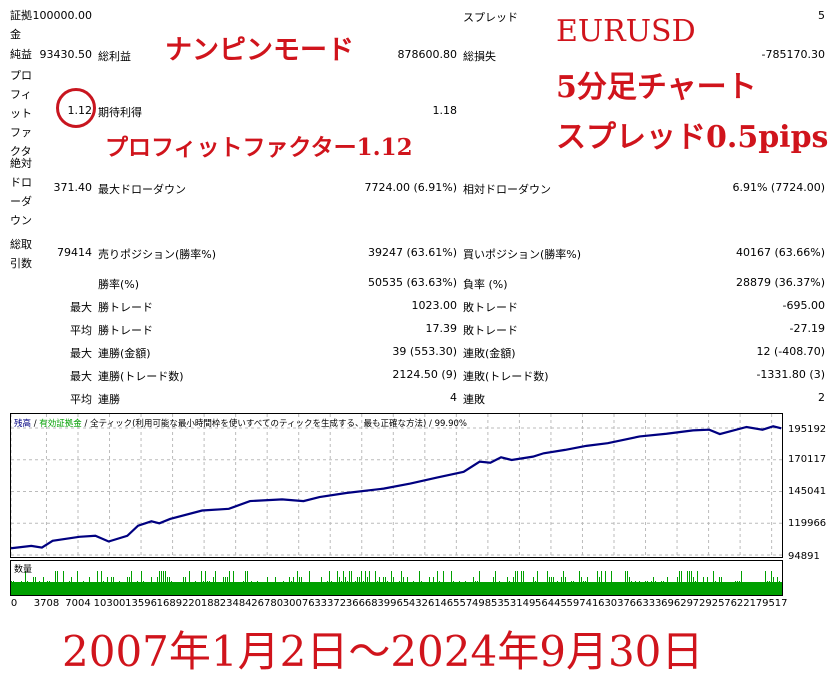 The width and height of the screenshot is (836, 684). I want to click on x-tick-label: 20188, so click(204, 603).